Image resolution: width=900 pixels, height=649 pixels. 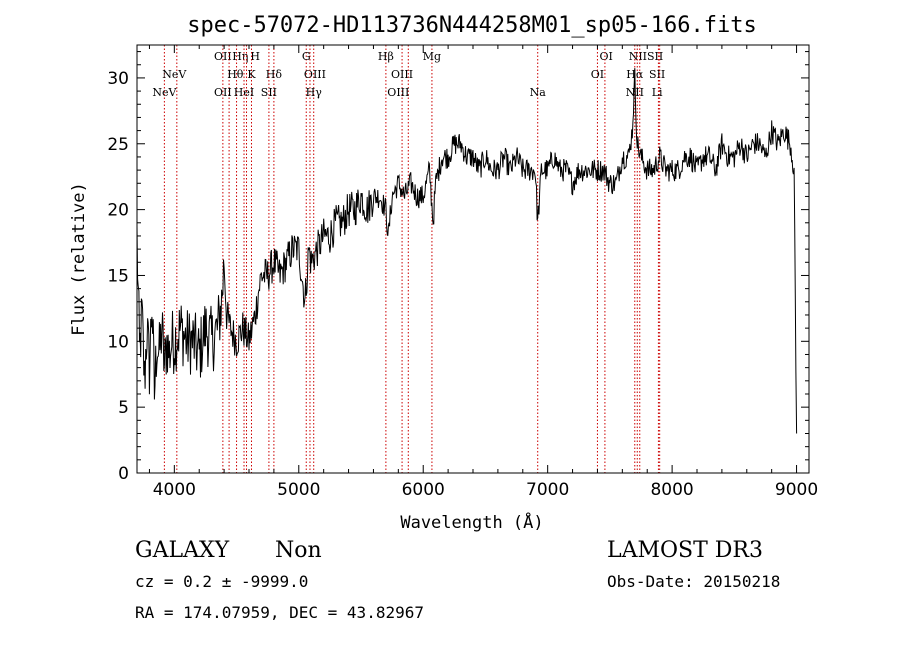 What do you see at coordinates (244, 92) in the screenshot?
I see `spectral-line-label: HeI` at bounding box center [244, 92].